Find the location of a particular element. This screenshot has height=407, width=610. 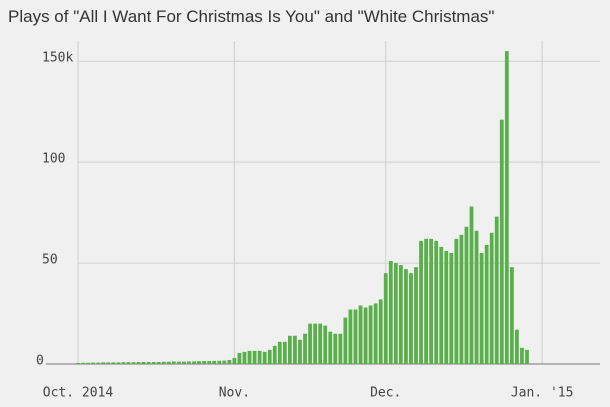

x-tick-label: Oct. 2014 is located at coordinates (78, 393).